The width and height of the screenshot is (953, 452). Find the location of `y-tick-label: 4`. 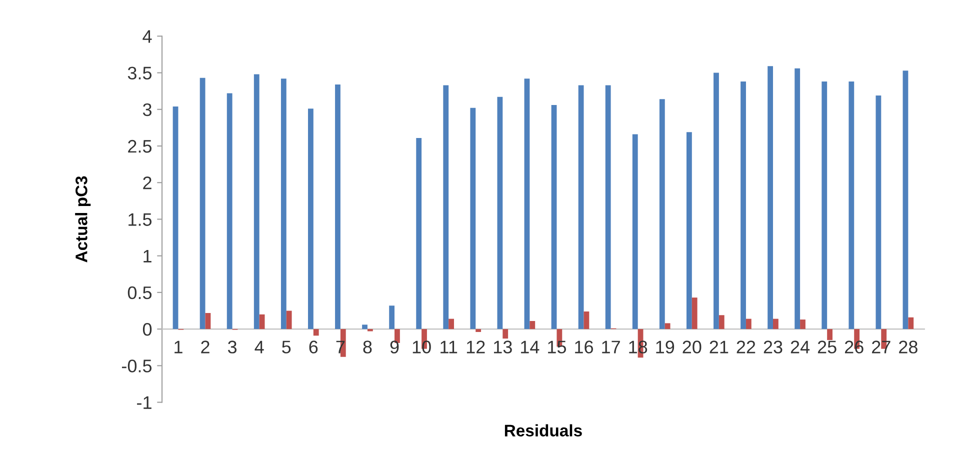

y-tick-label: 4 is located at coordinates (147, 36).